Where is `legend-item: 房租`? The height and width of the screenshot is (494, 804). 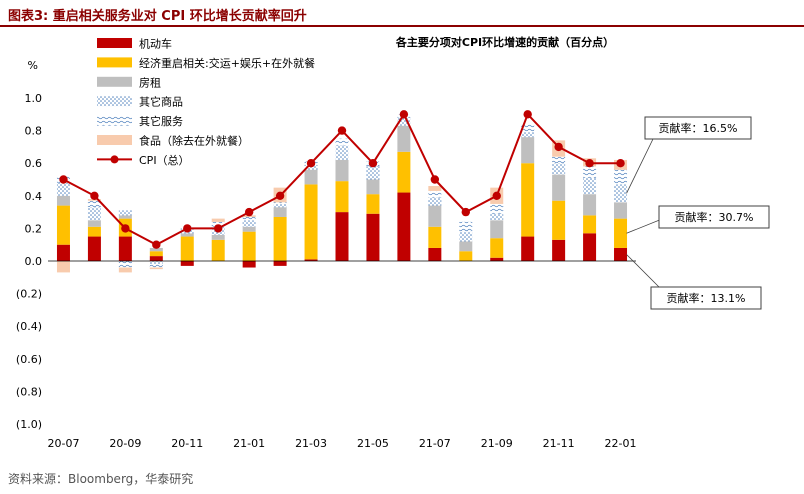
legend-item: 房租 is located at coordinates (129, 82).